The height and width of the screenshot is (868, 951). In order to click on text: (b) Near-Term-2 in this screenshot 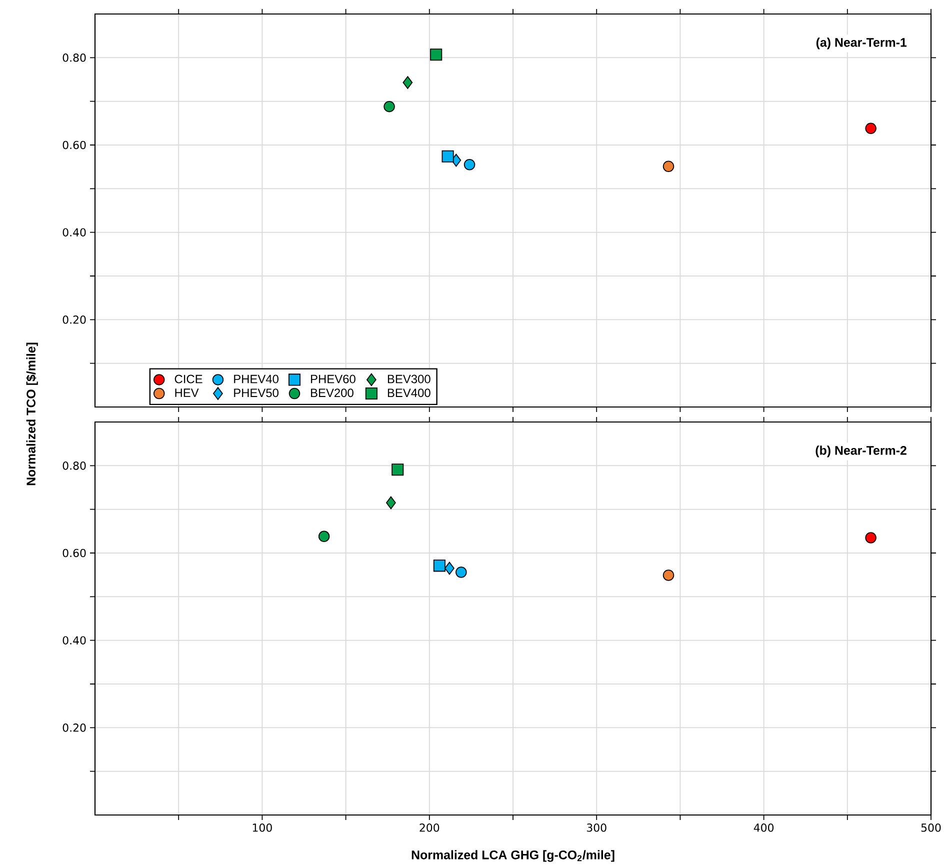, I will do `click(861, 452)`.